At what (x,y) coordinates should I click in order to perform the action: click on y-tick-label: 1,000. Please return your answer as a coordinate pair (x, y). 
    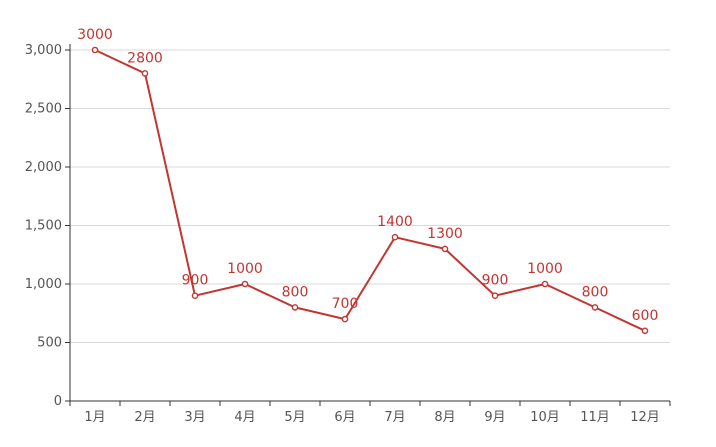
    Looking at the image, I should click on (43, 284).